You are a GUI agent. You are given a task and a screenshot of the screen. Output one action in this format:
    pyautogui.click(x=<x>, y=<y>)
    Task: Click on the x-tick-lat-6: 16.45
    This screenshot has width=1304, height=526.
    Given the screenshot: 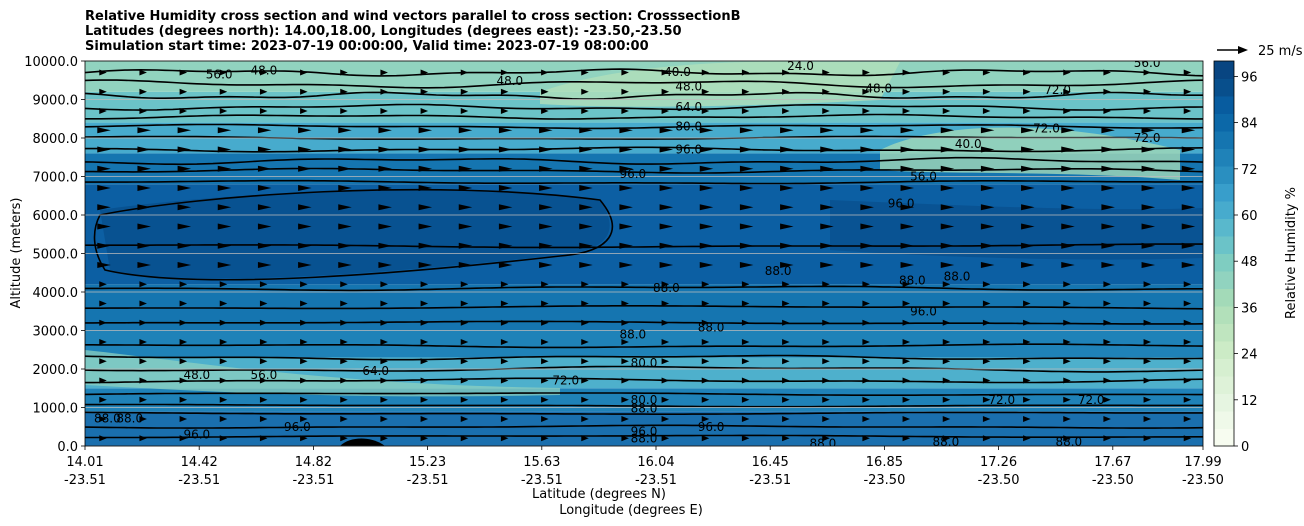 What is the action you would take?
    pyautogui.click(x=770, y=462)
    